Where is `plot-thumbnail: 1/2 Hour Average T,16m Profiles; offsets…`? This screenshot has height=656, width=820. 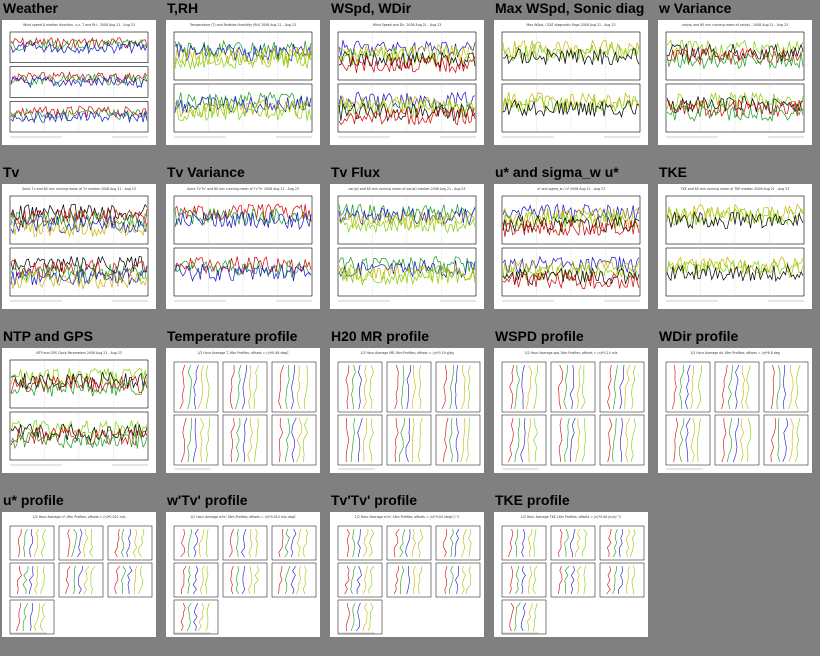 plot-thumbnail: 1/2 Hour Average T,16m Profiles; offsets… is located at coordinates (243, 410).